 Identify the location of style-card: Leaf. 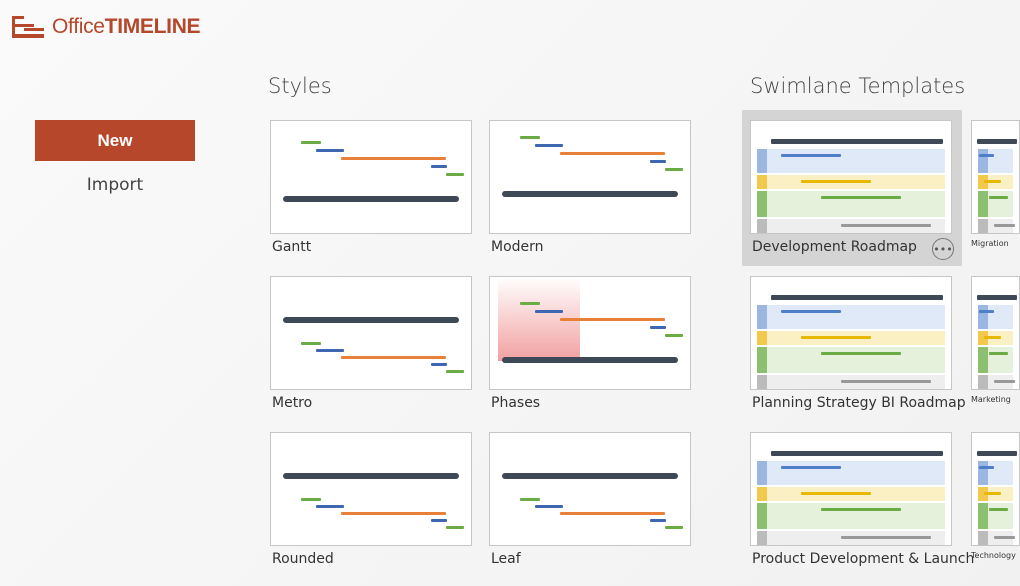
(591, 500).